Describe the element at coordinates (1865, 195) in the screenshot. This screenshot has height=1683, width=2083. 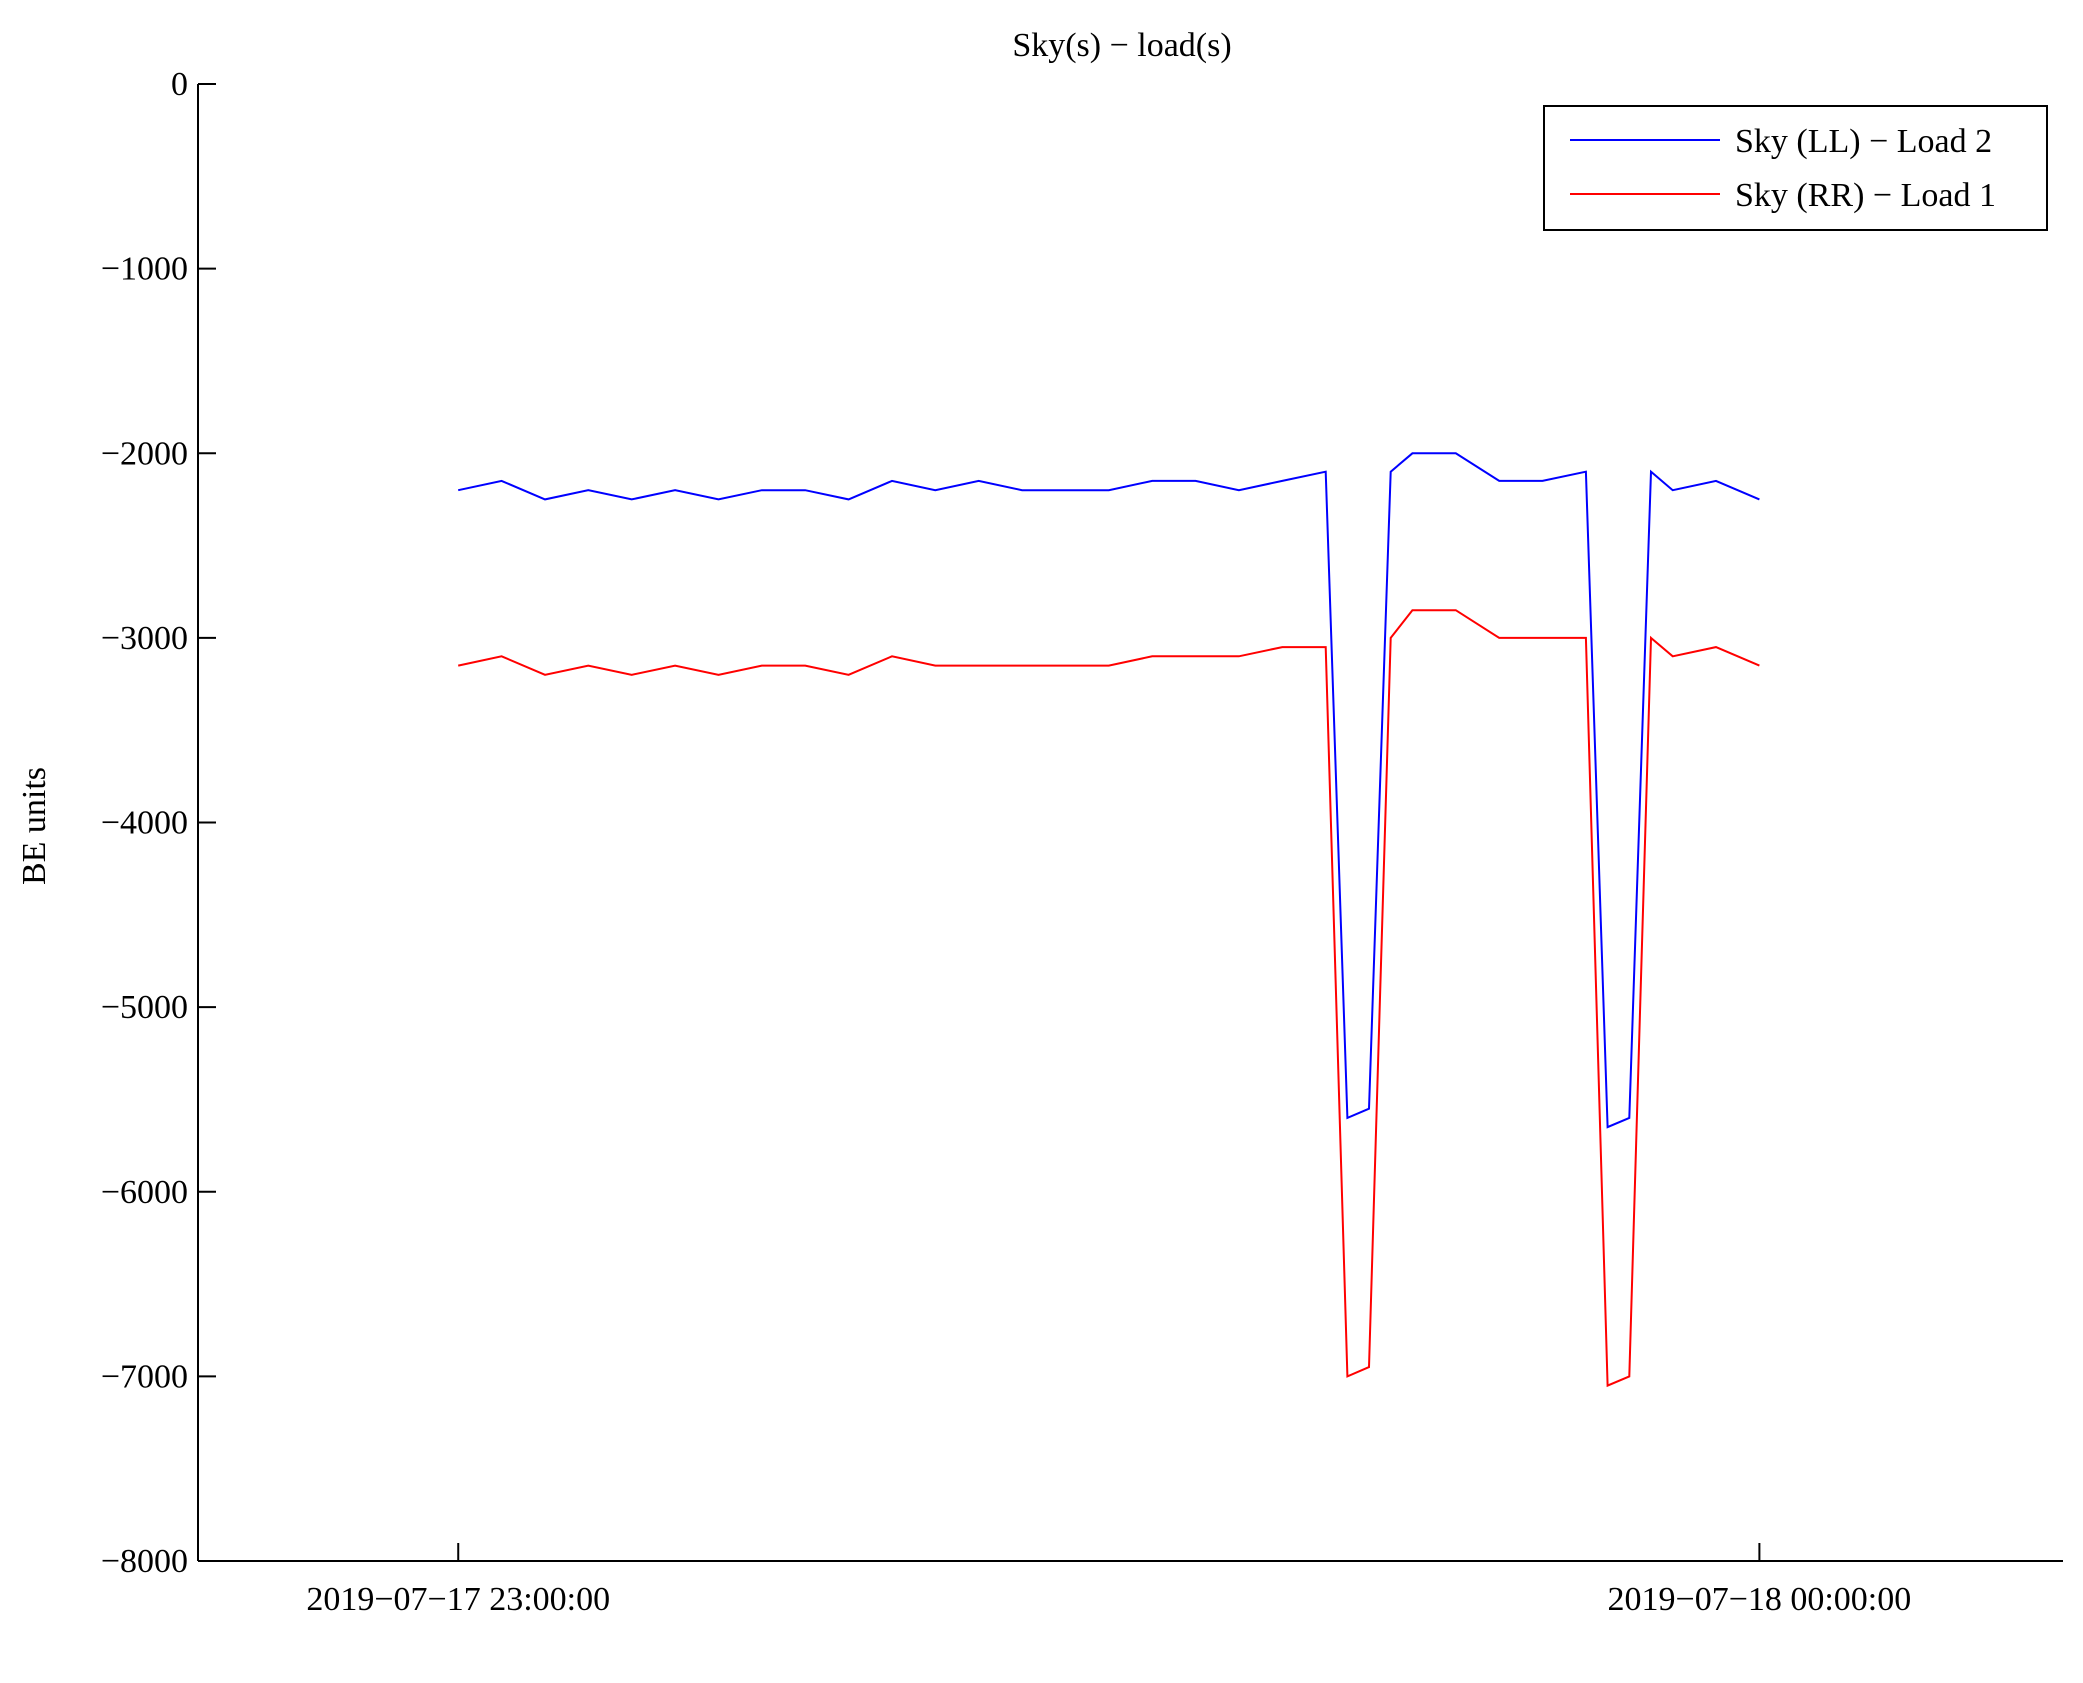
I see `legend-label-rr: Sky (RR) − Load 1` at that location.